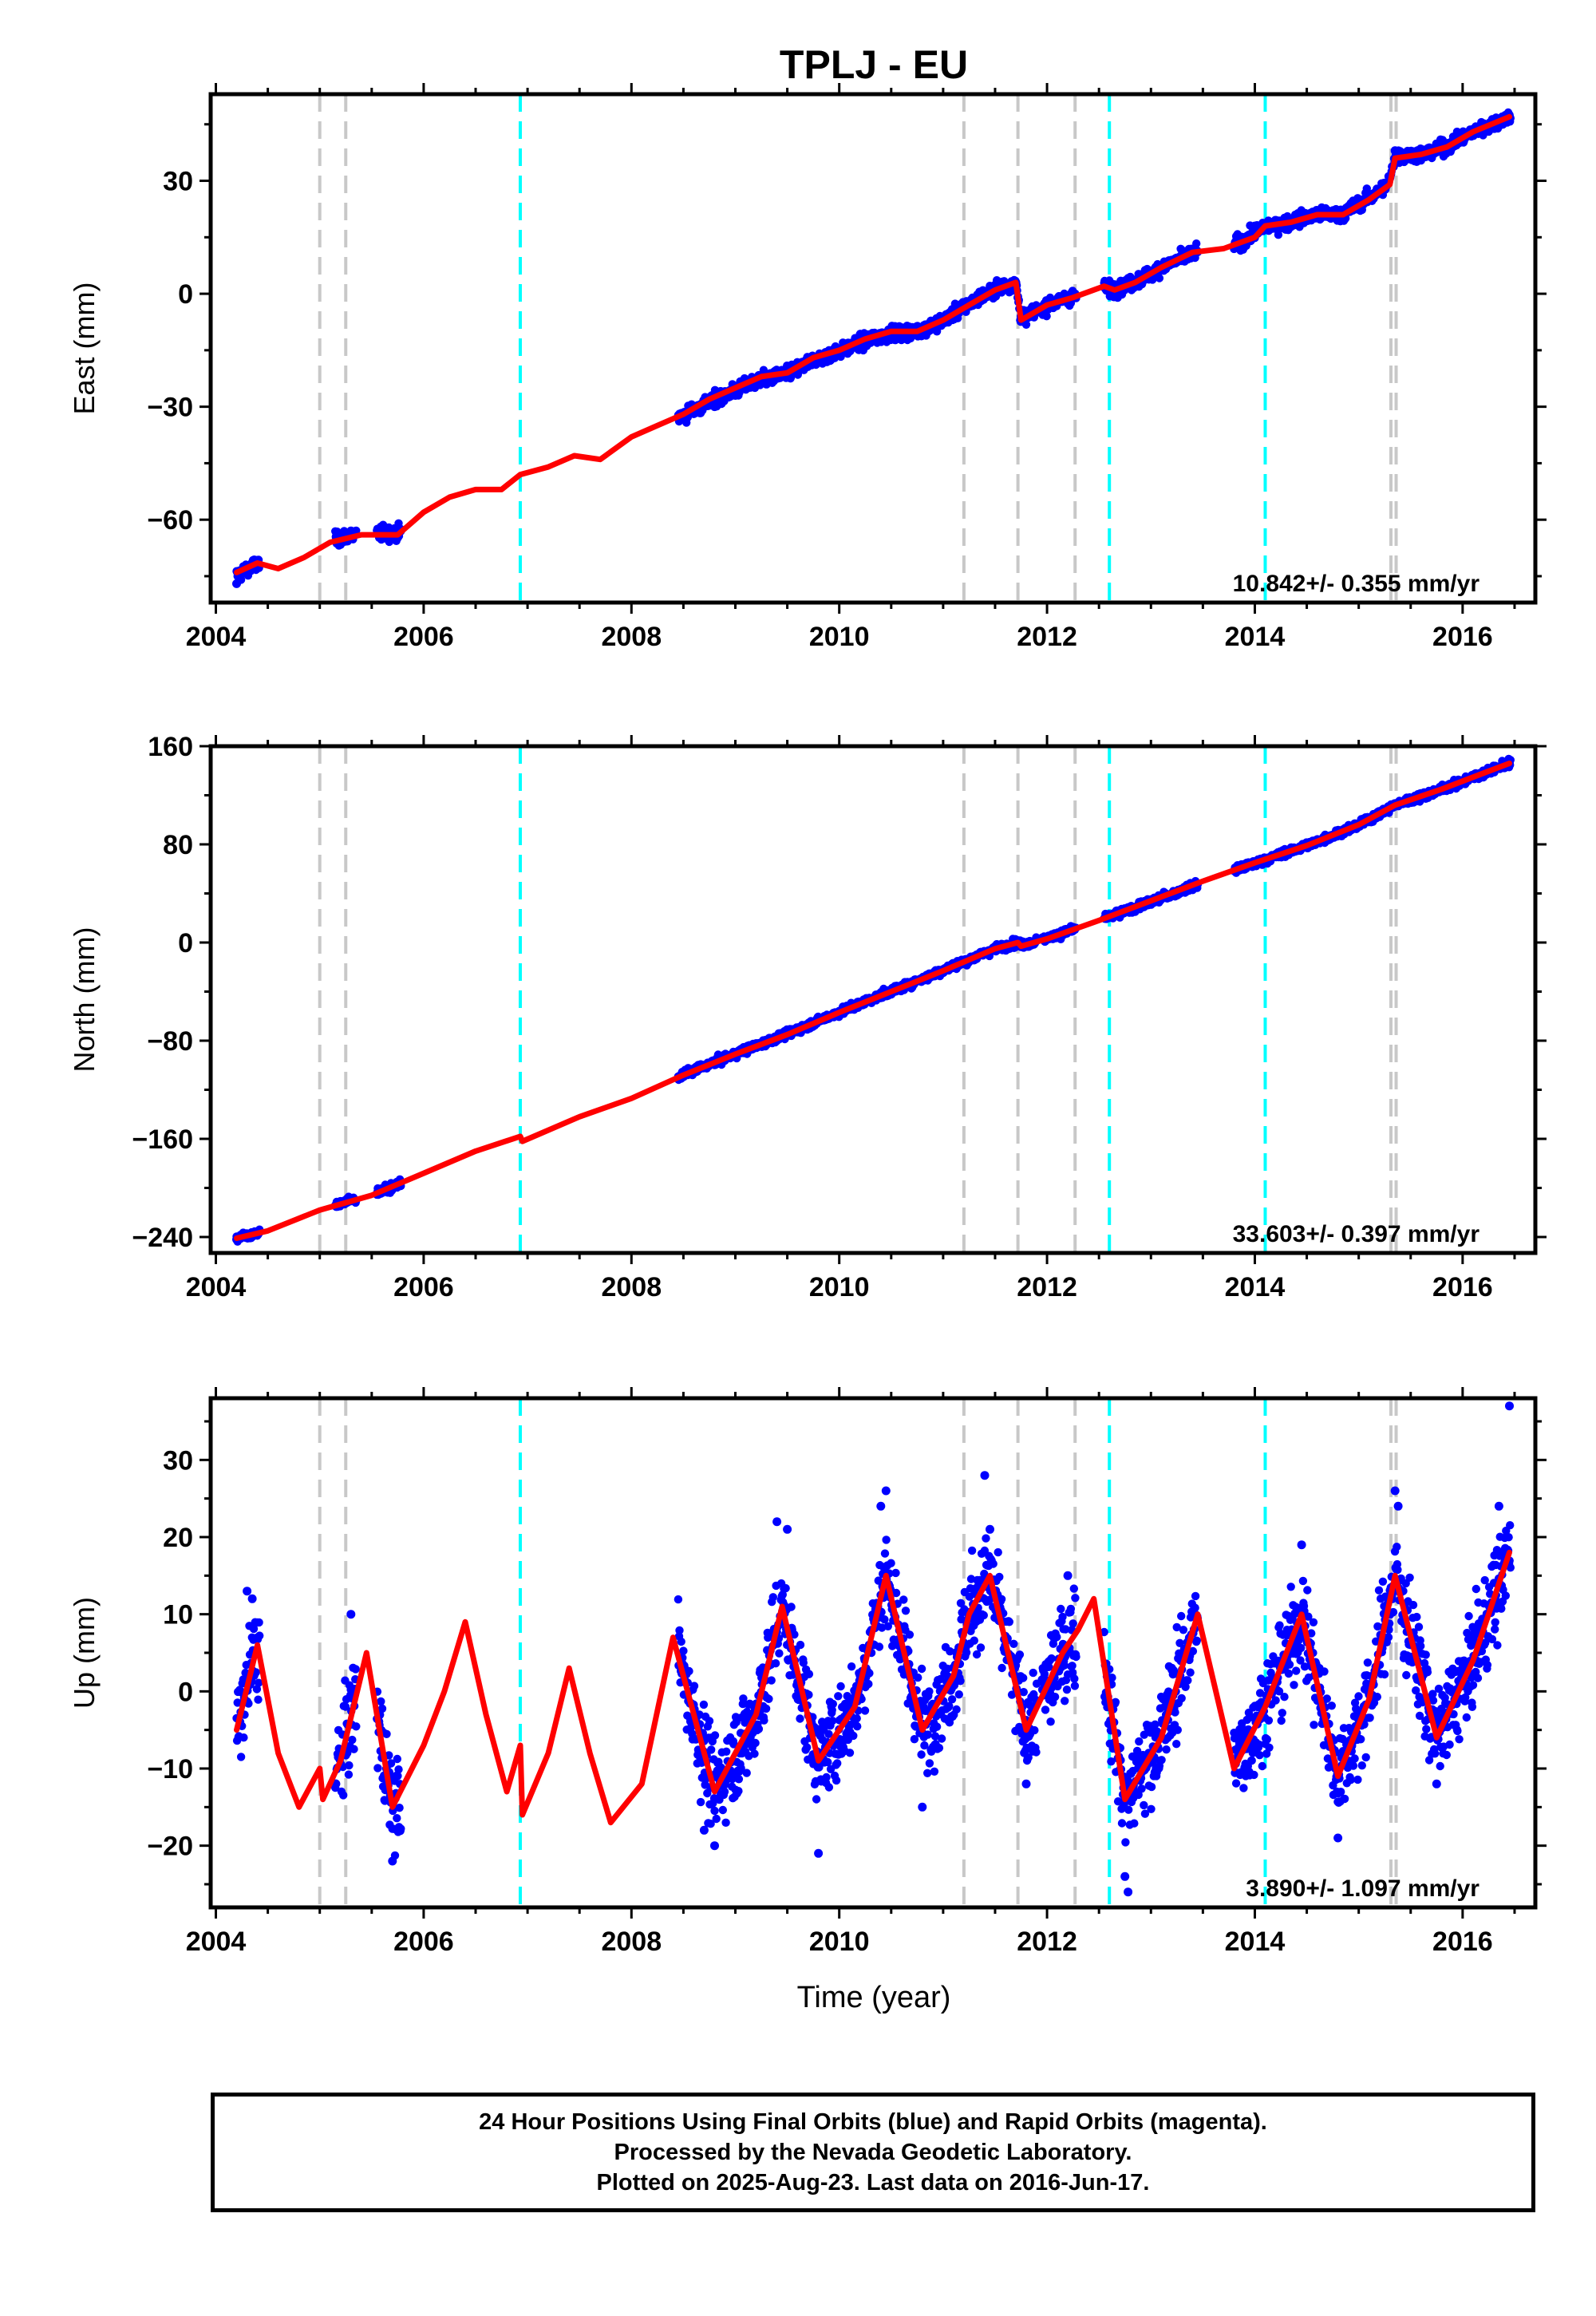 This screenshot has width=1596, height=2316. Describe the element at coordinates (170, 1041) in the screenshot. I see `north-y-tick-label: −80` at that location.